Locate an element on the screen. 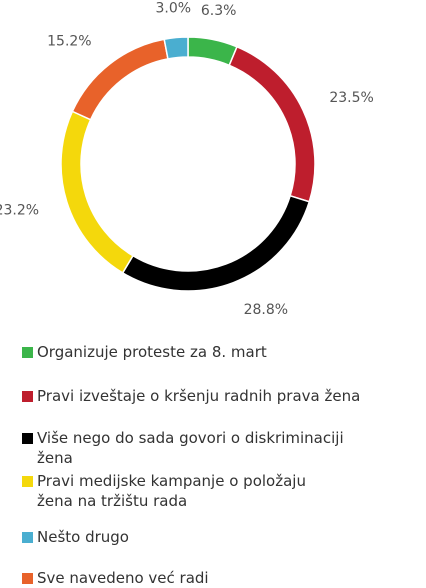  legend-item: Sve navedeno već radi is located at coordinates (197, 578).